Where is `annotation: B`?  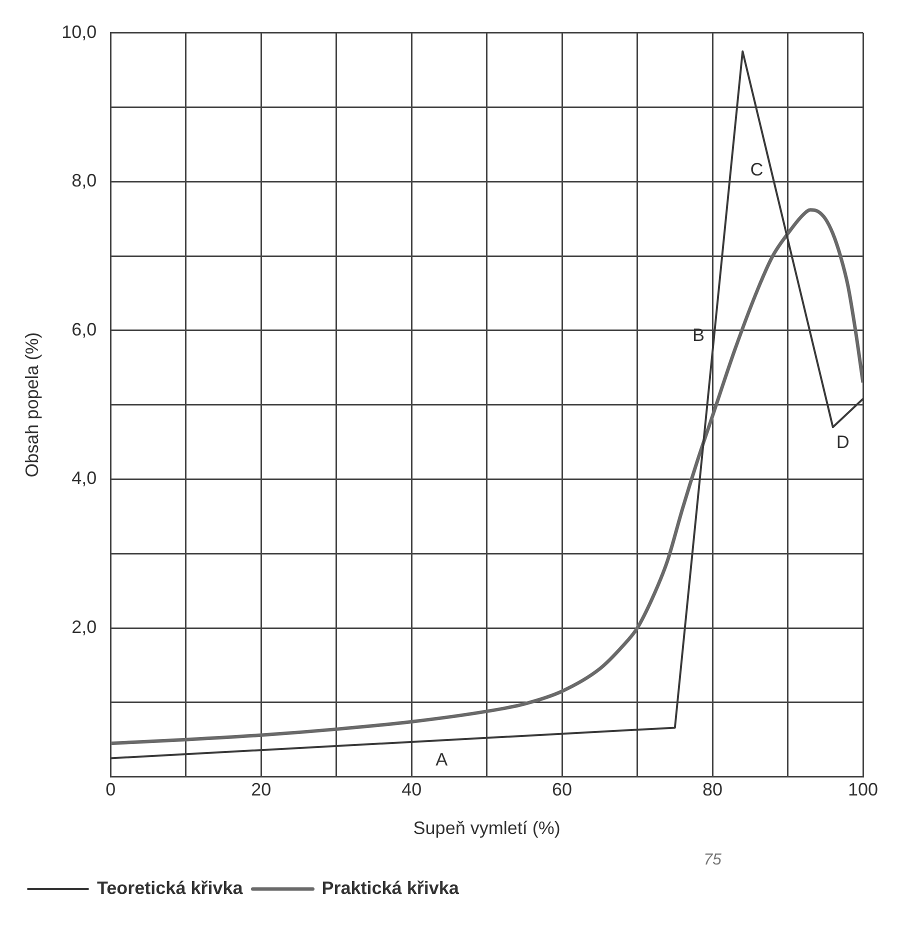 annotation: B is located at coordinates (698, 334).